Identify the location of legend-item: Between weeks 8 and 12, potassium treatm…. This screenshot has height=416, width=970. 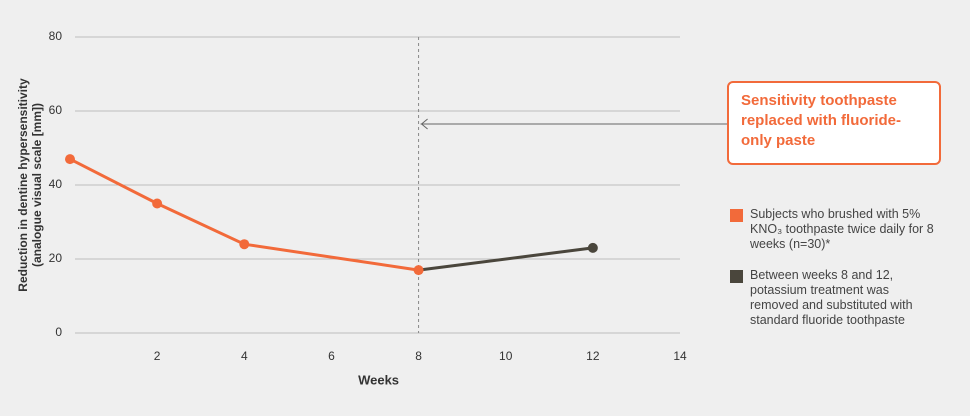
(835, 298).